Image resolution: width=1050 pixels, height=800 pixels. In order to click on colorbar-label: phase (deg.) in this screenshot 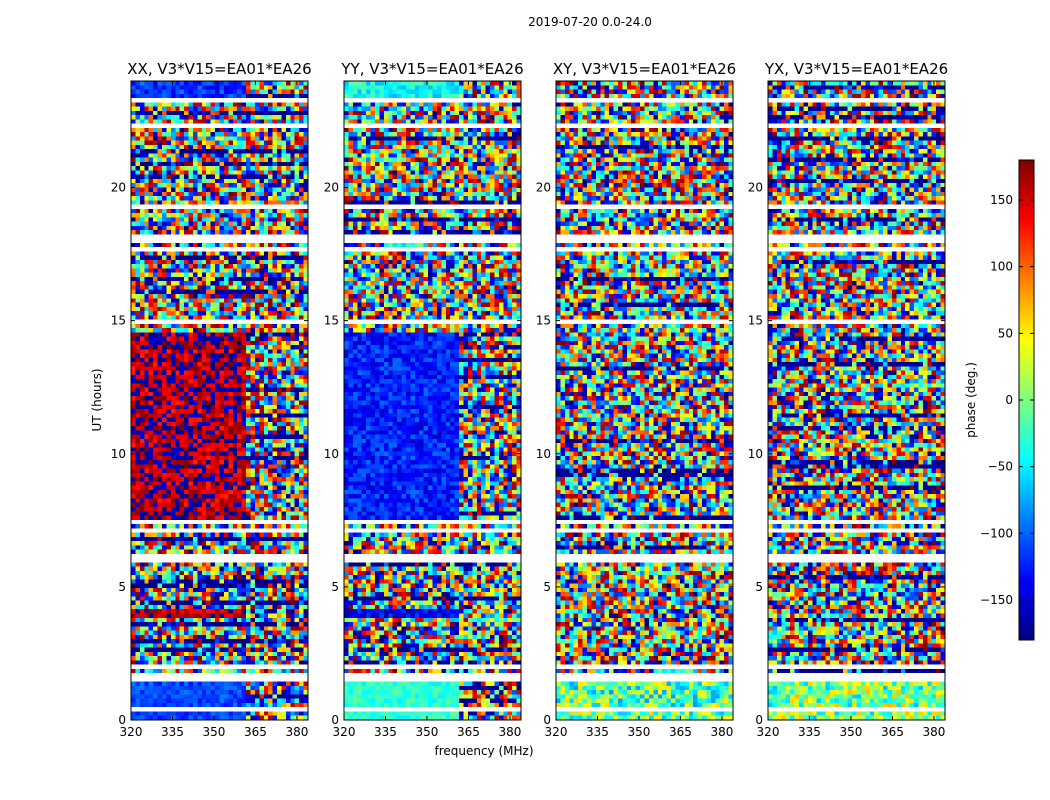, I will do `click(971, 400)`.